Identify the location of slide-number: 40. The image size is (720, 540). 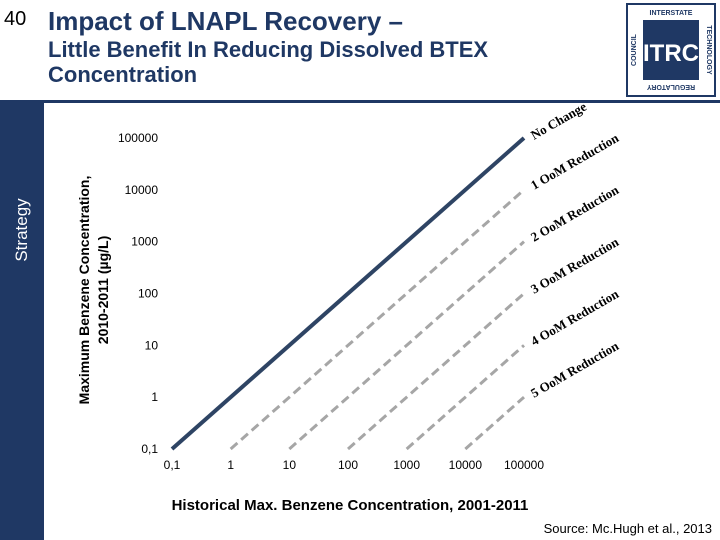
(15, 19).